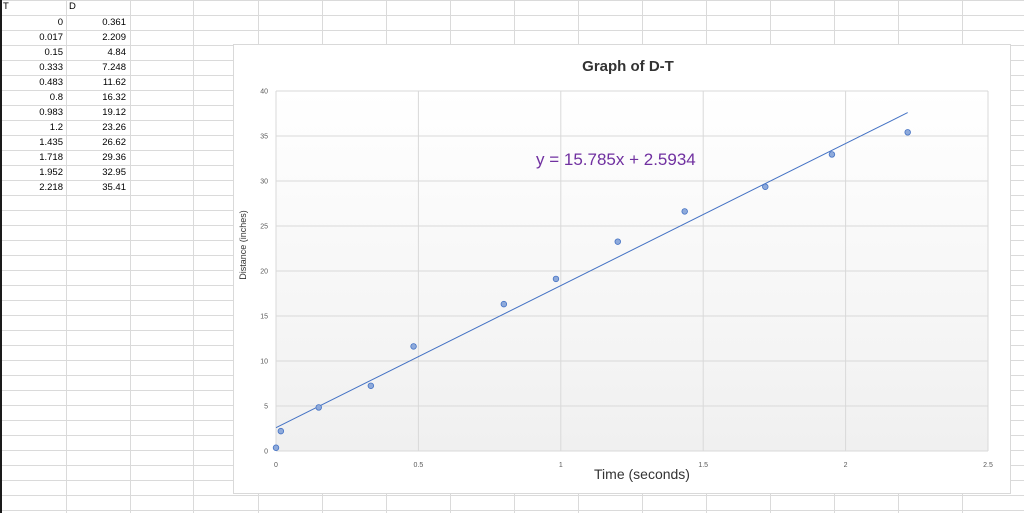  What do you see at coordinates (114, 187) in the screenshot?
I see `cell-d: 35.41` at bounding box center [114, 187].